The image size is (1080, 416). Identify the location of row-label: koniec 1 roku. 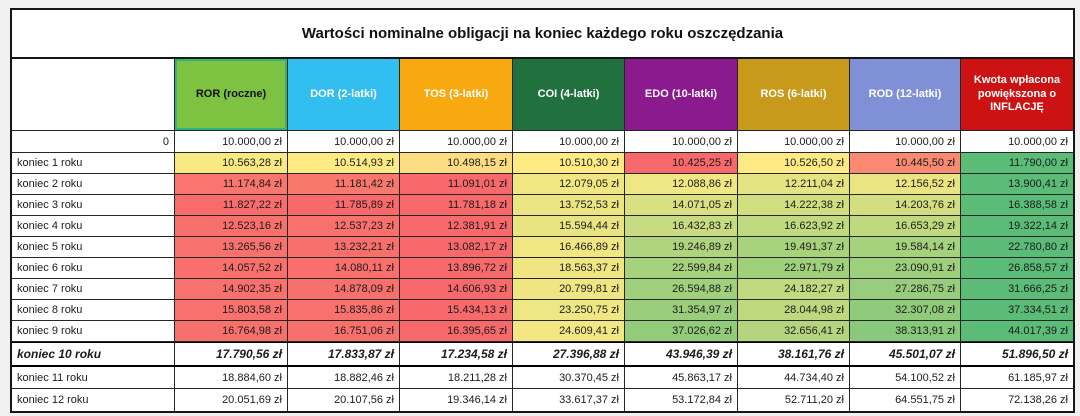
(93, 163).